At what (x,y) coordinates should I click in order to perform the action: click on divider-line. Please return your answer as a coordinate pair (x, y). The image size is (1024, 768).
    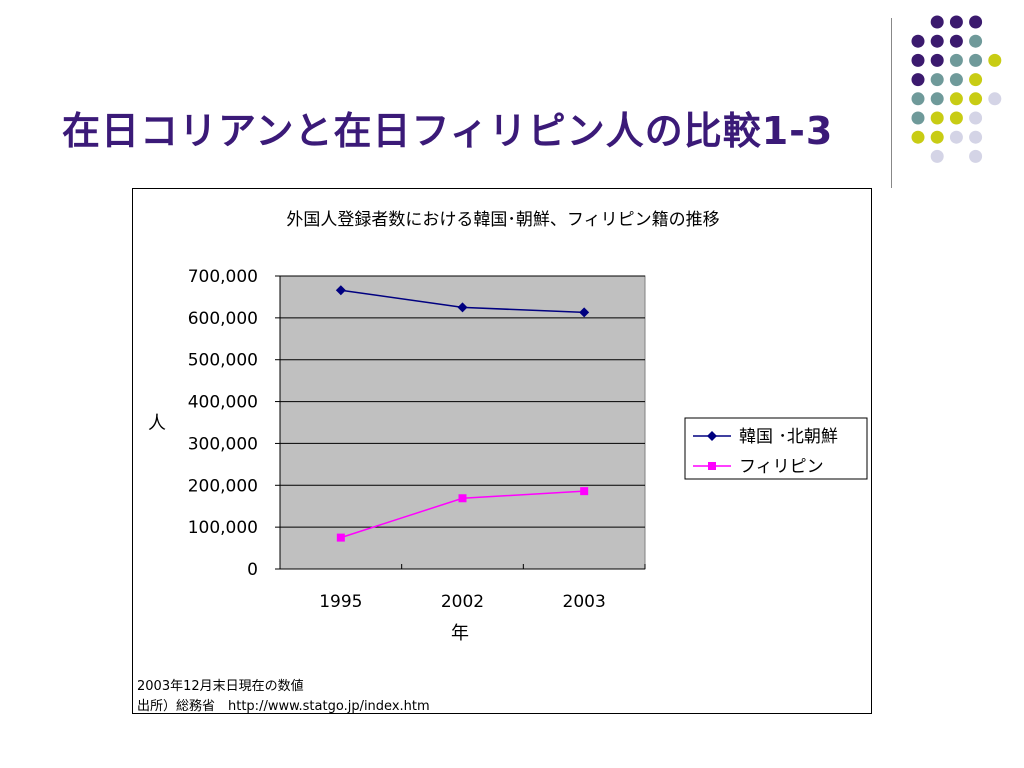
    Looking at the image, I should click on (891, 103).